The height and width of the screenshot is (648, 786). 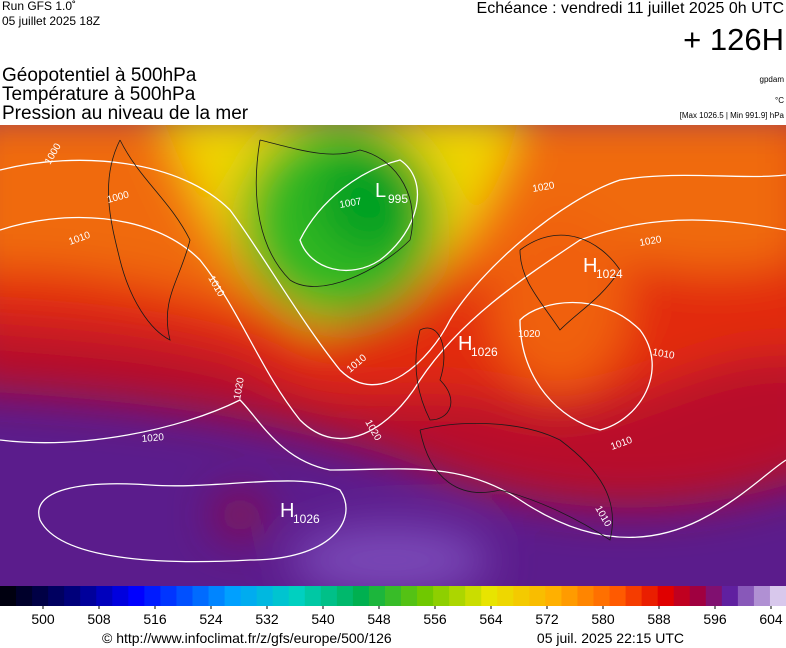 What do you see at coordinates (547, 619) in the screenshot?
I see `colorbar-tick-label: 572` at bounding box center [547, 619].